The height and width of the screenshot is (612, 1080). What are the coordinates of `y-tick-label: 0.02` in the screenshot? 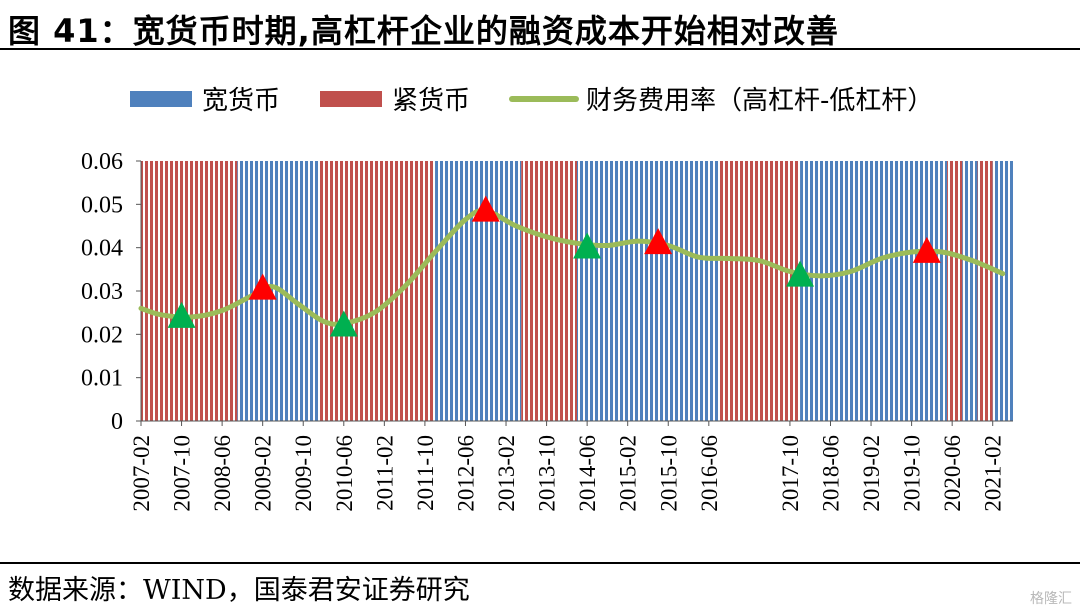 It's located at (102, 335).